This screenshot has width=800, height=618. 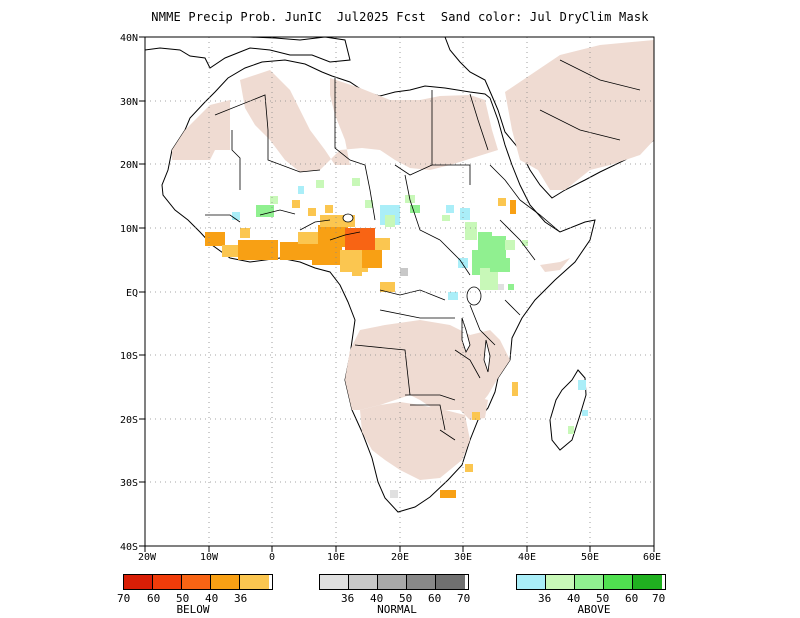 I want to click on lat-label: 30N, so click(x=129, y=102).